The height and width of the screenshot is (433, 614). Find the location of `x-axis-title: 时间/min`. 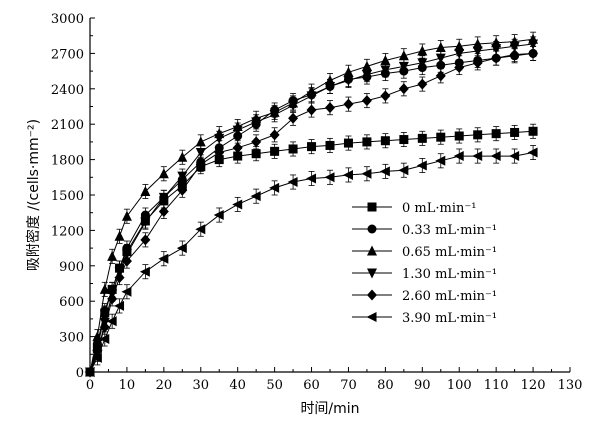

x-axis-title: 时间/min is located at coordinates (329, 409).